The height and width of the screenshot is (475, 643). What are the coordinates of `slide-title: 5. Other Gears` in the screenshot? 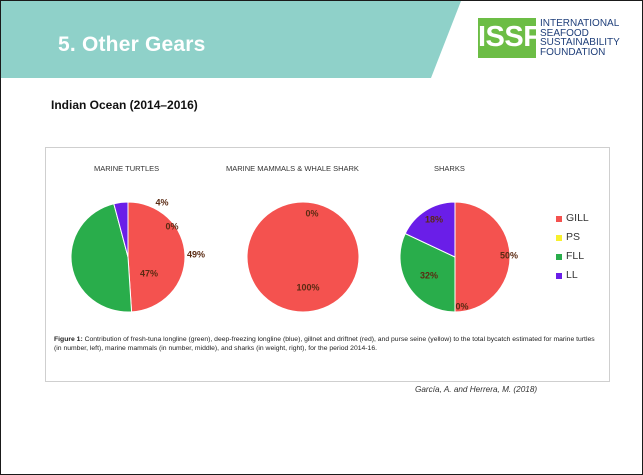 It's located at (132, 44).